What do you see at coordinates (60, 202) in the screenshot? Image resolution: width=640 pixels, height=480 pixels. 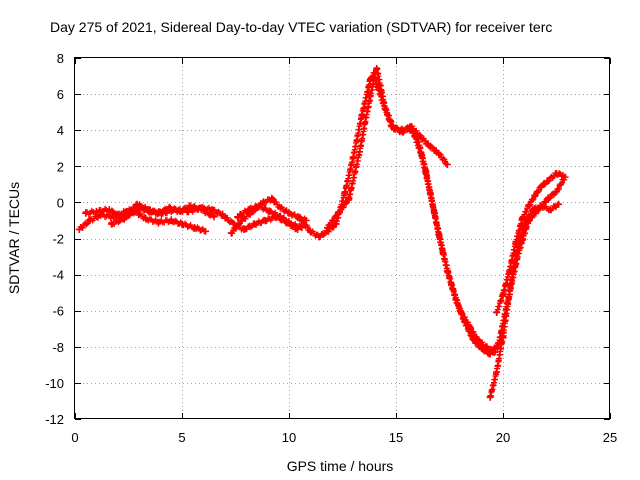 I see `y-tick-label: 0` at bounding box center [60, 202].